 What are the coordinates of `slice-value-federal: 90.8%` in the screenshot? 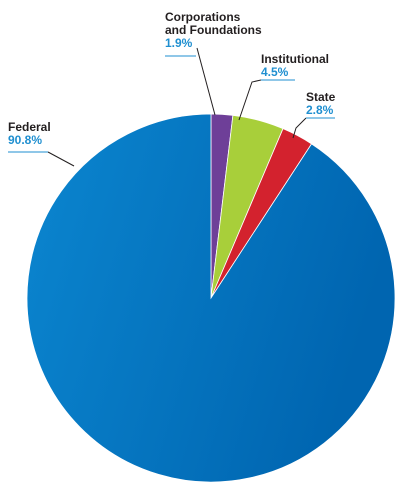 It's located at (25, 140).